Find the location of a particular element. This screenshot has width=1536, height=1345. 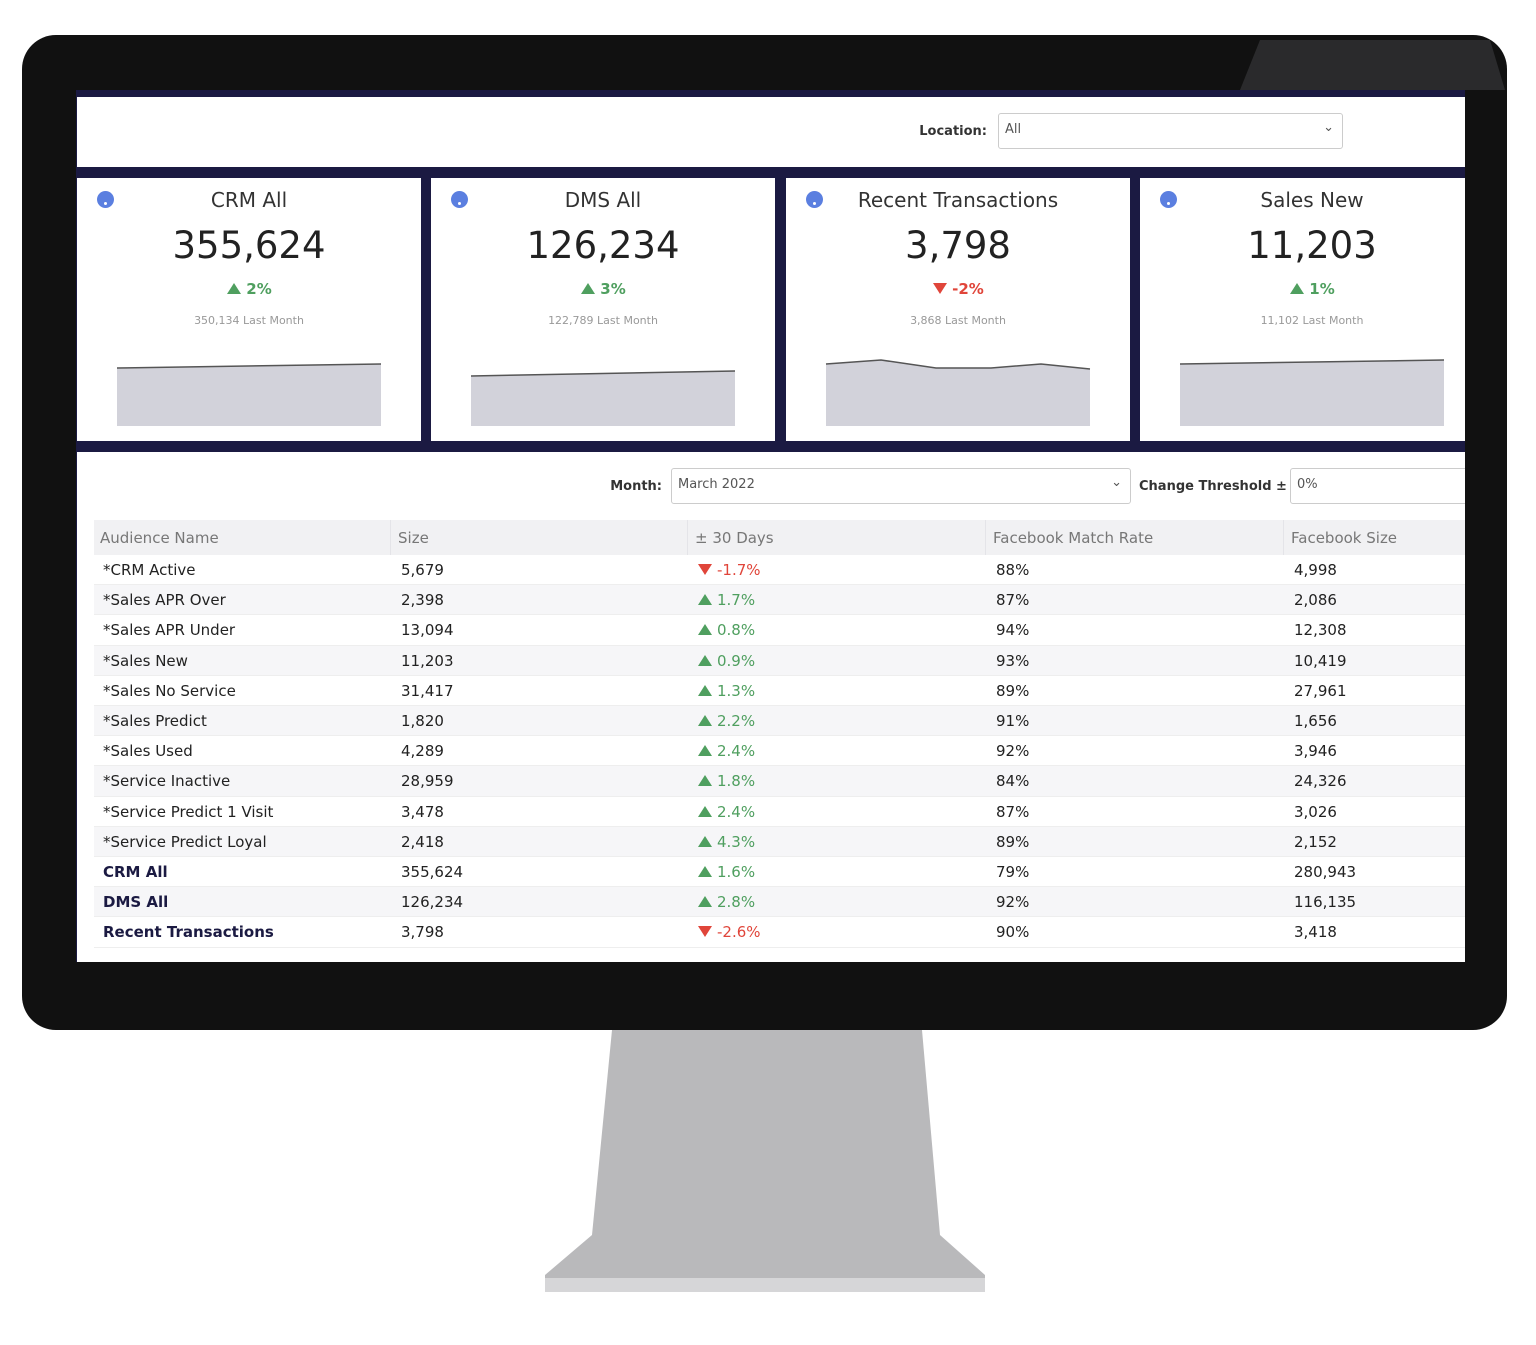

table-cell: 116,135 is located at coordinates (1325, 902).